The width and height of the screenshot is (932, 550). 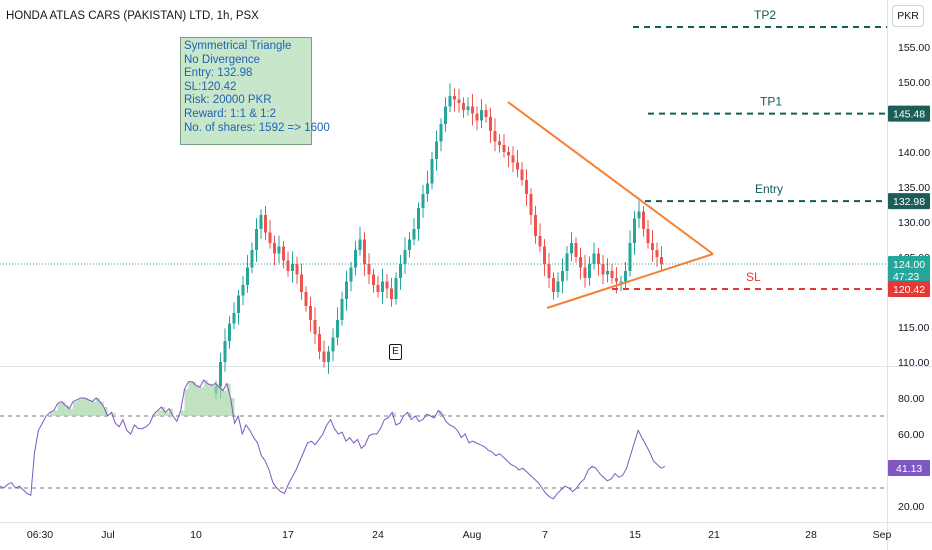 I want to click on time-tick-label: 28, so click(x=811, y=535).